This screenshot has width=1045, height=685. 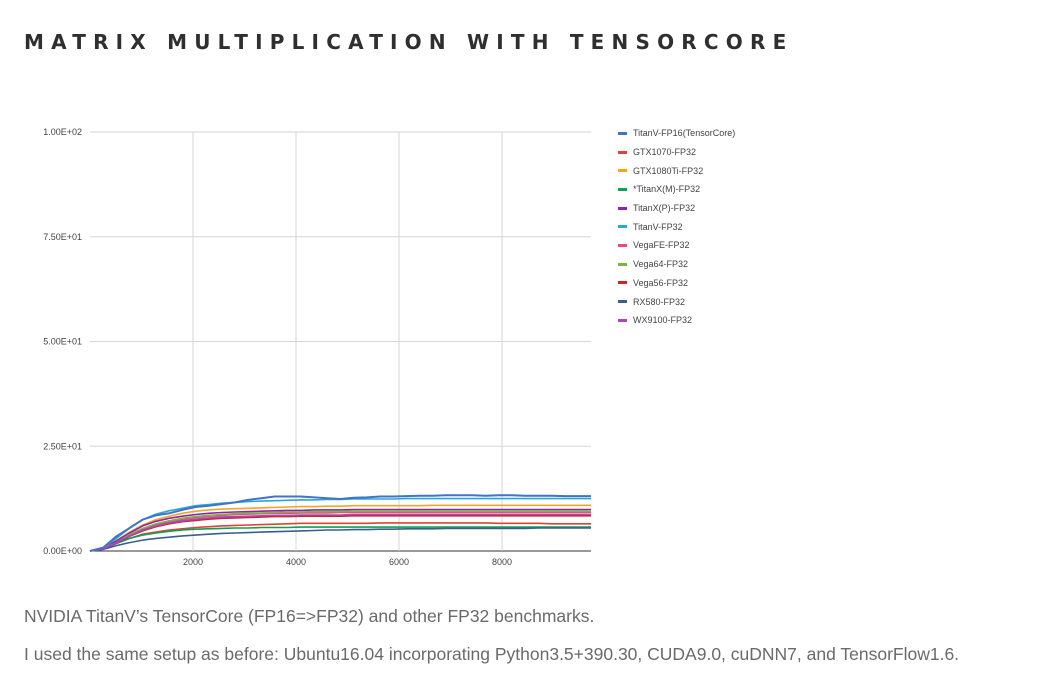 I want to click on series-line-vegafe-fp32, so click(x=340, y=531).